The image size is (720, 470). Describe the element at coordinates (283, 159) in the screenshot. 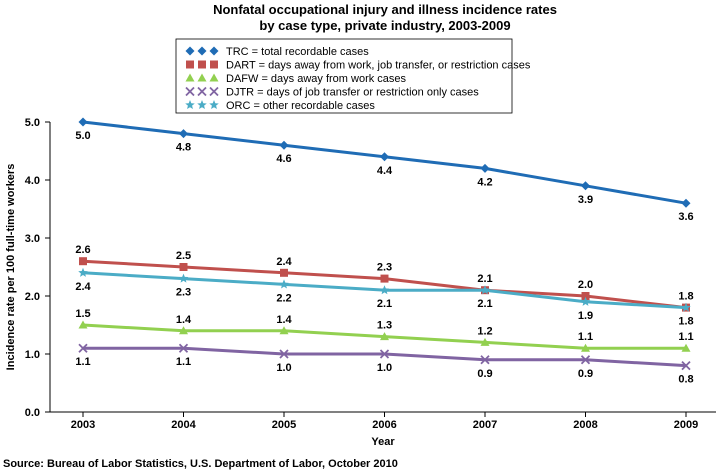

I see `data-label: 4.6` at that location.